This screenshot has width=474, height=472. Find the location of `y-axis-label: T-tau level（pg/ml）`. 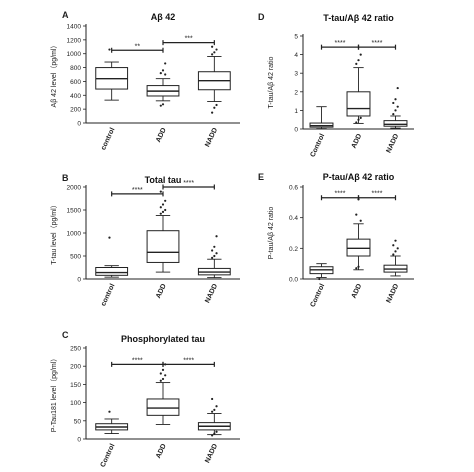

y-axis-label: T-tau level（pg/ml） is located at coordinates (54, 232).